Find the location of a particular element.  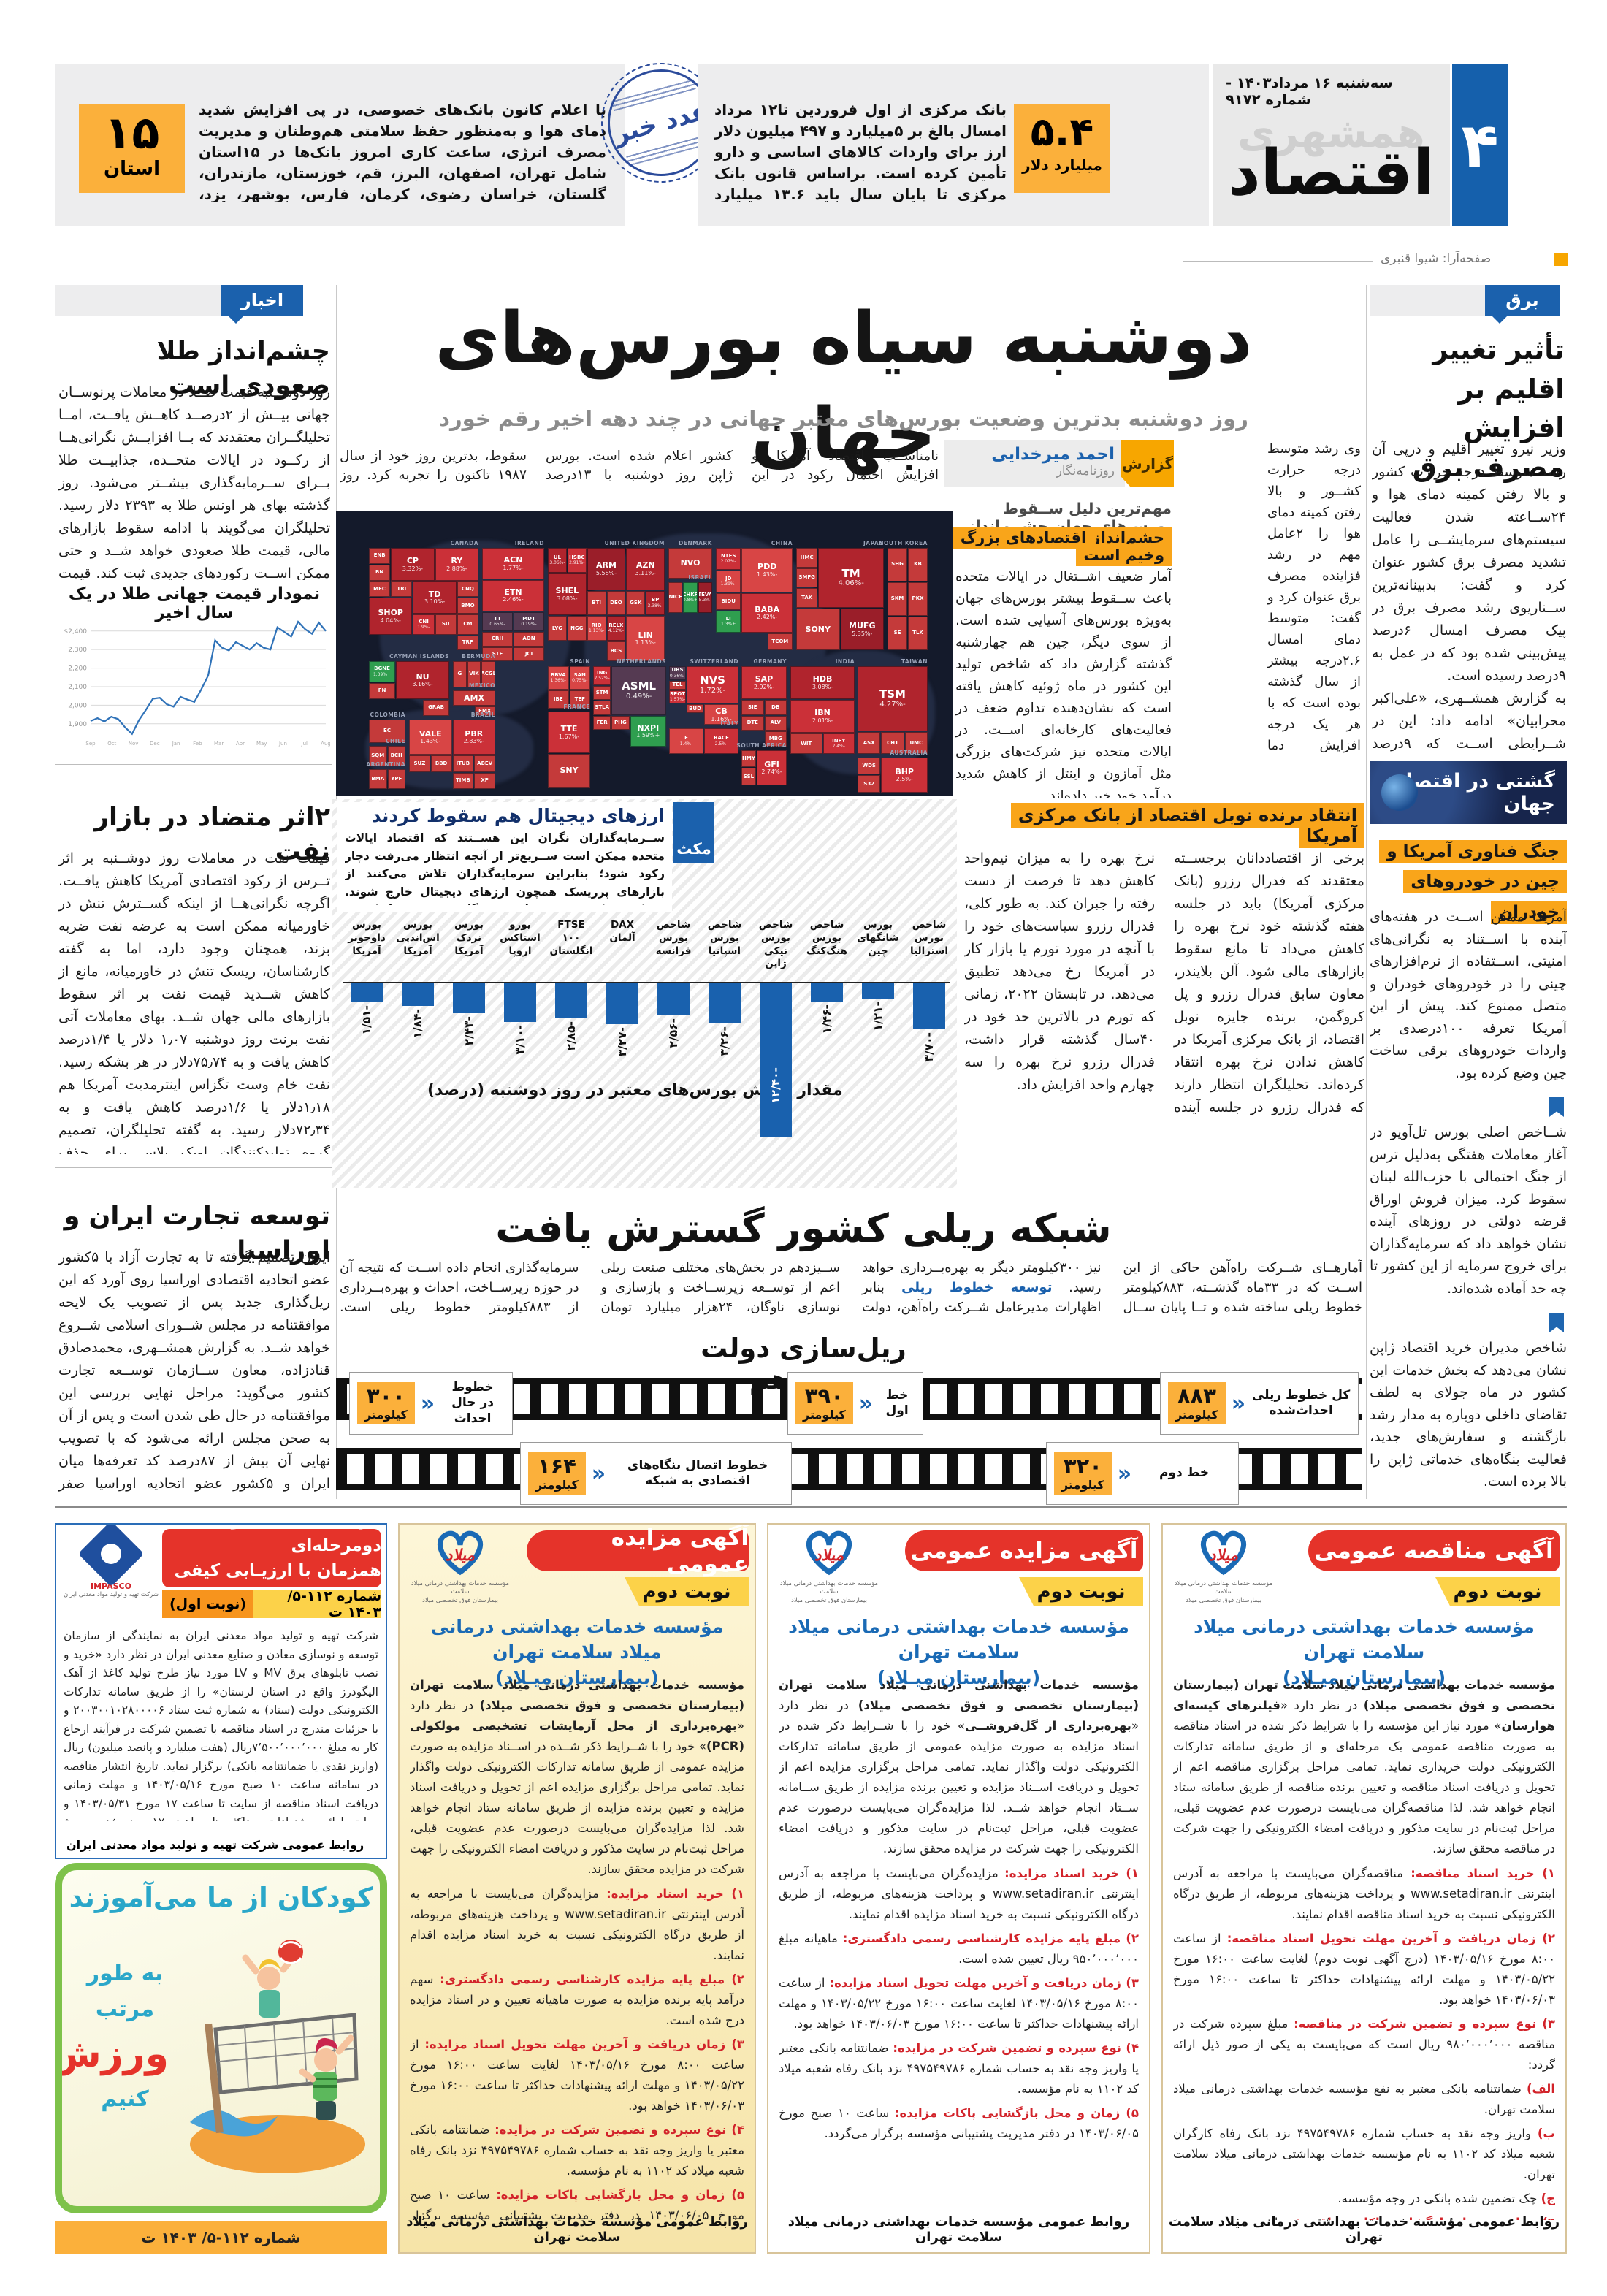

top-news-number: ۱۵ is located at coordinates (132, 132).